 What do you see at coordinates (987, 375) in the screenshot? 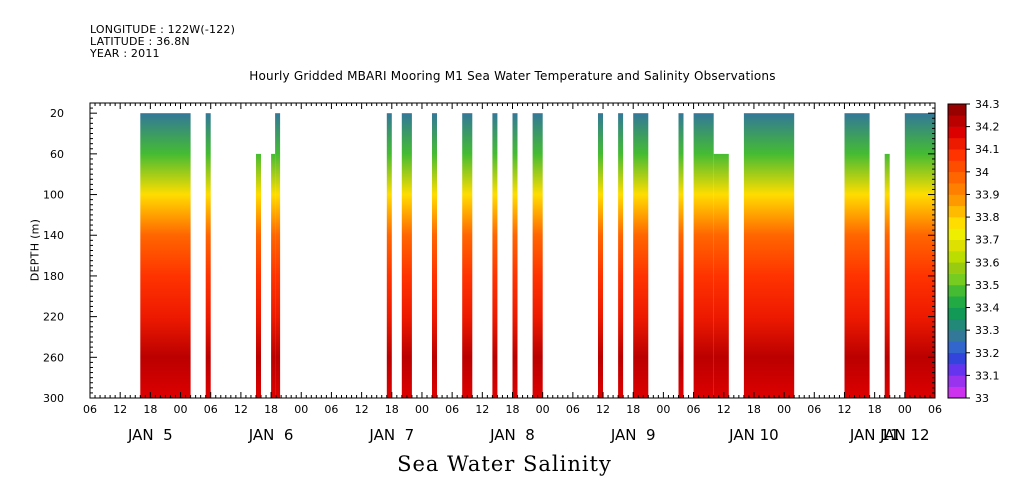
I see `colorbar-tick-label: 33.1` at bounding box center [987, 375].